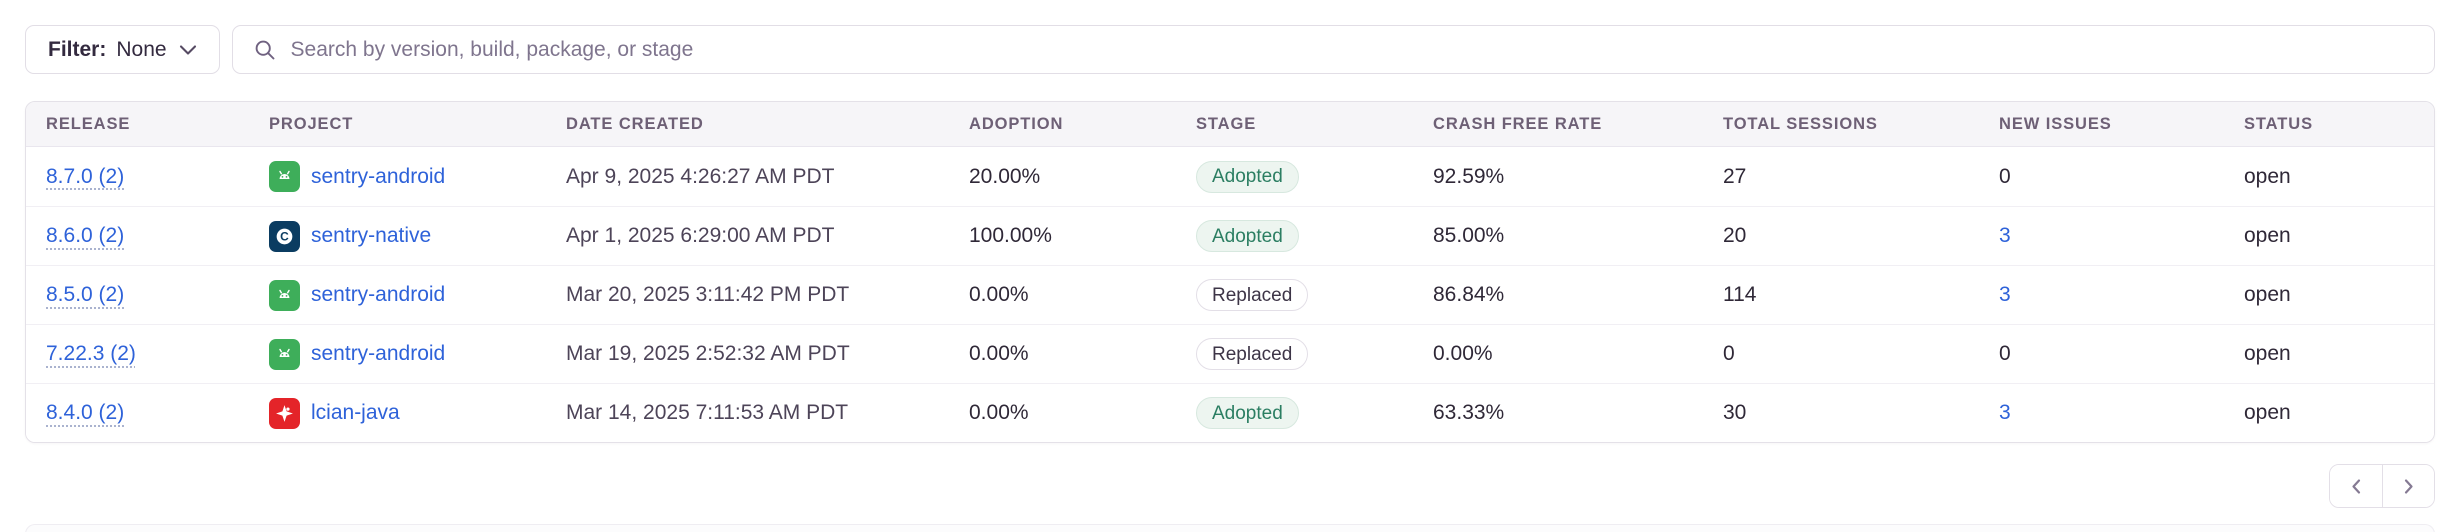 The image size is (2460, 532). What do you see at coordinates (1463, 353) in the screenshot?
I see `crash-free-rate-cell: 0.00%` at bounding box center [1463, 353].